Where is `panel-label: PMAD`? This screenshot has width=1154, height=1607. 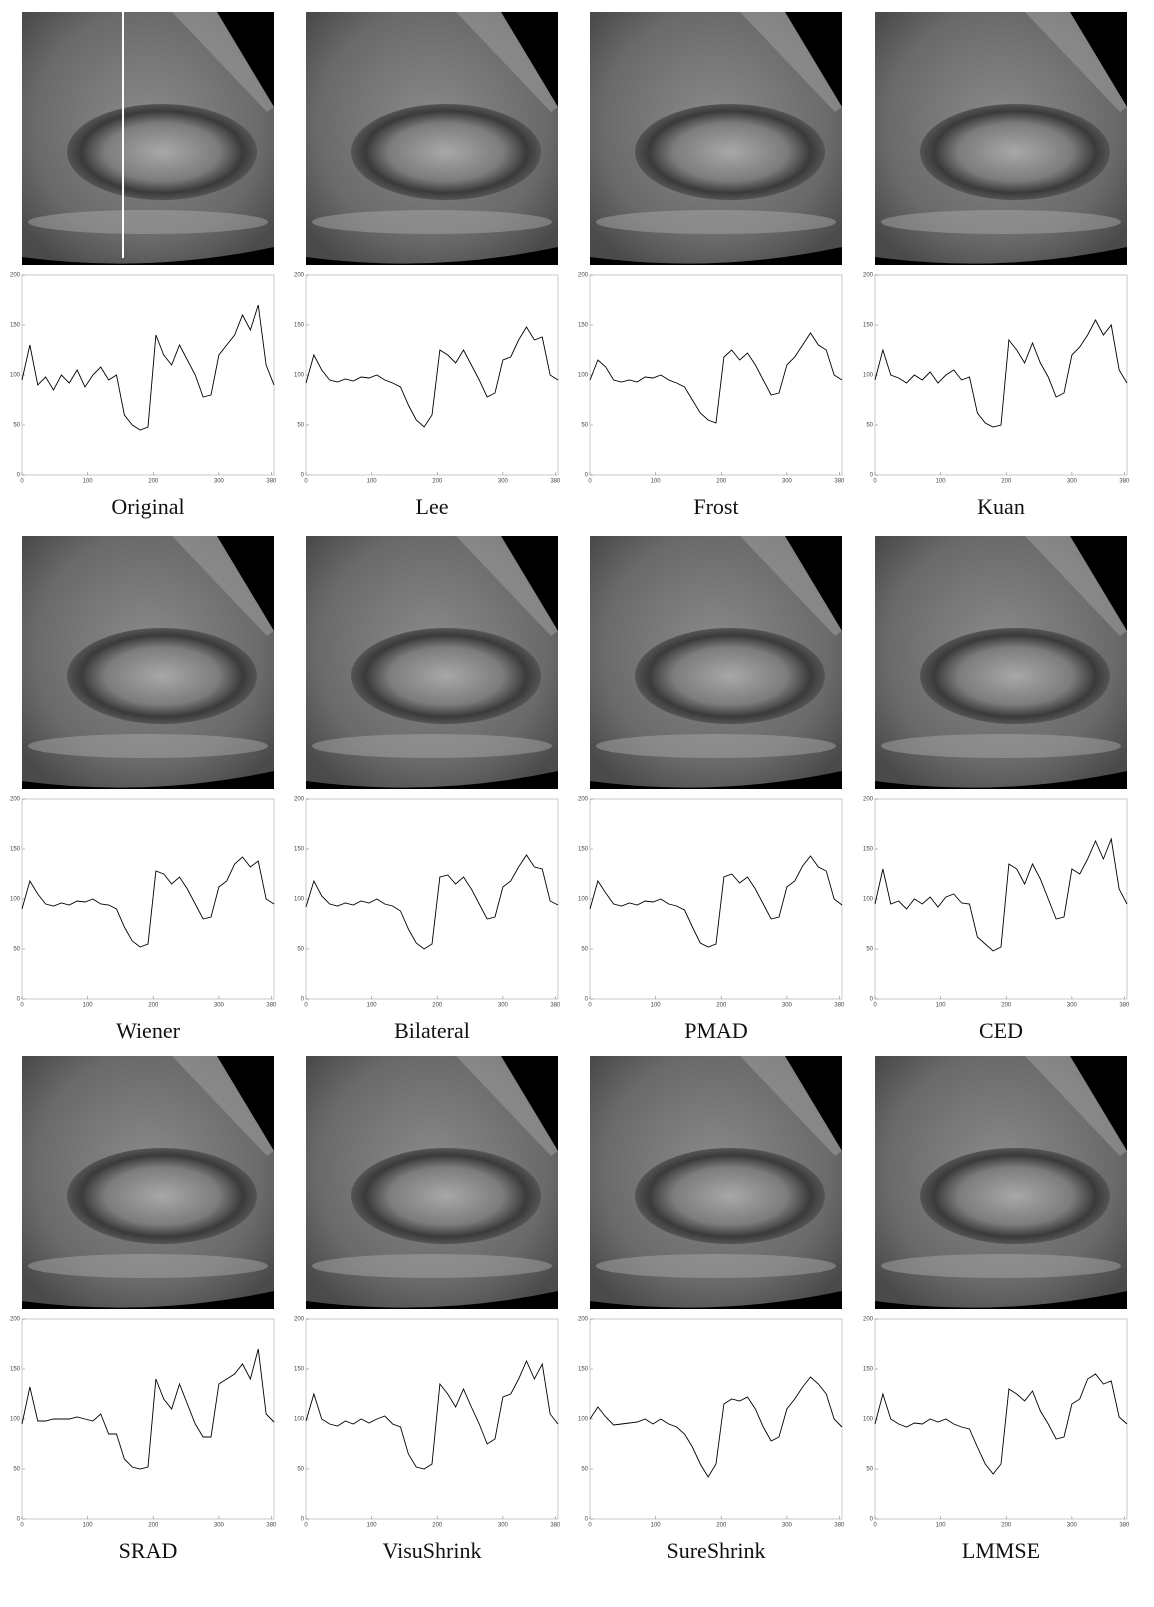 panel-label: PMAD is located at coordinates (716, 1030).